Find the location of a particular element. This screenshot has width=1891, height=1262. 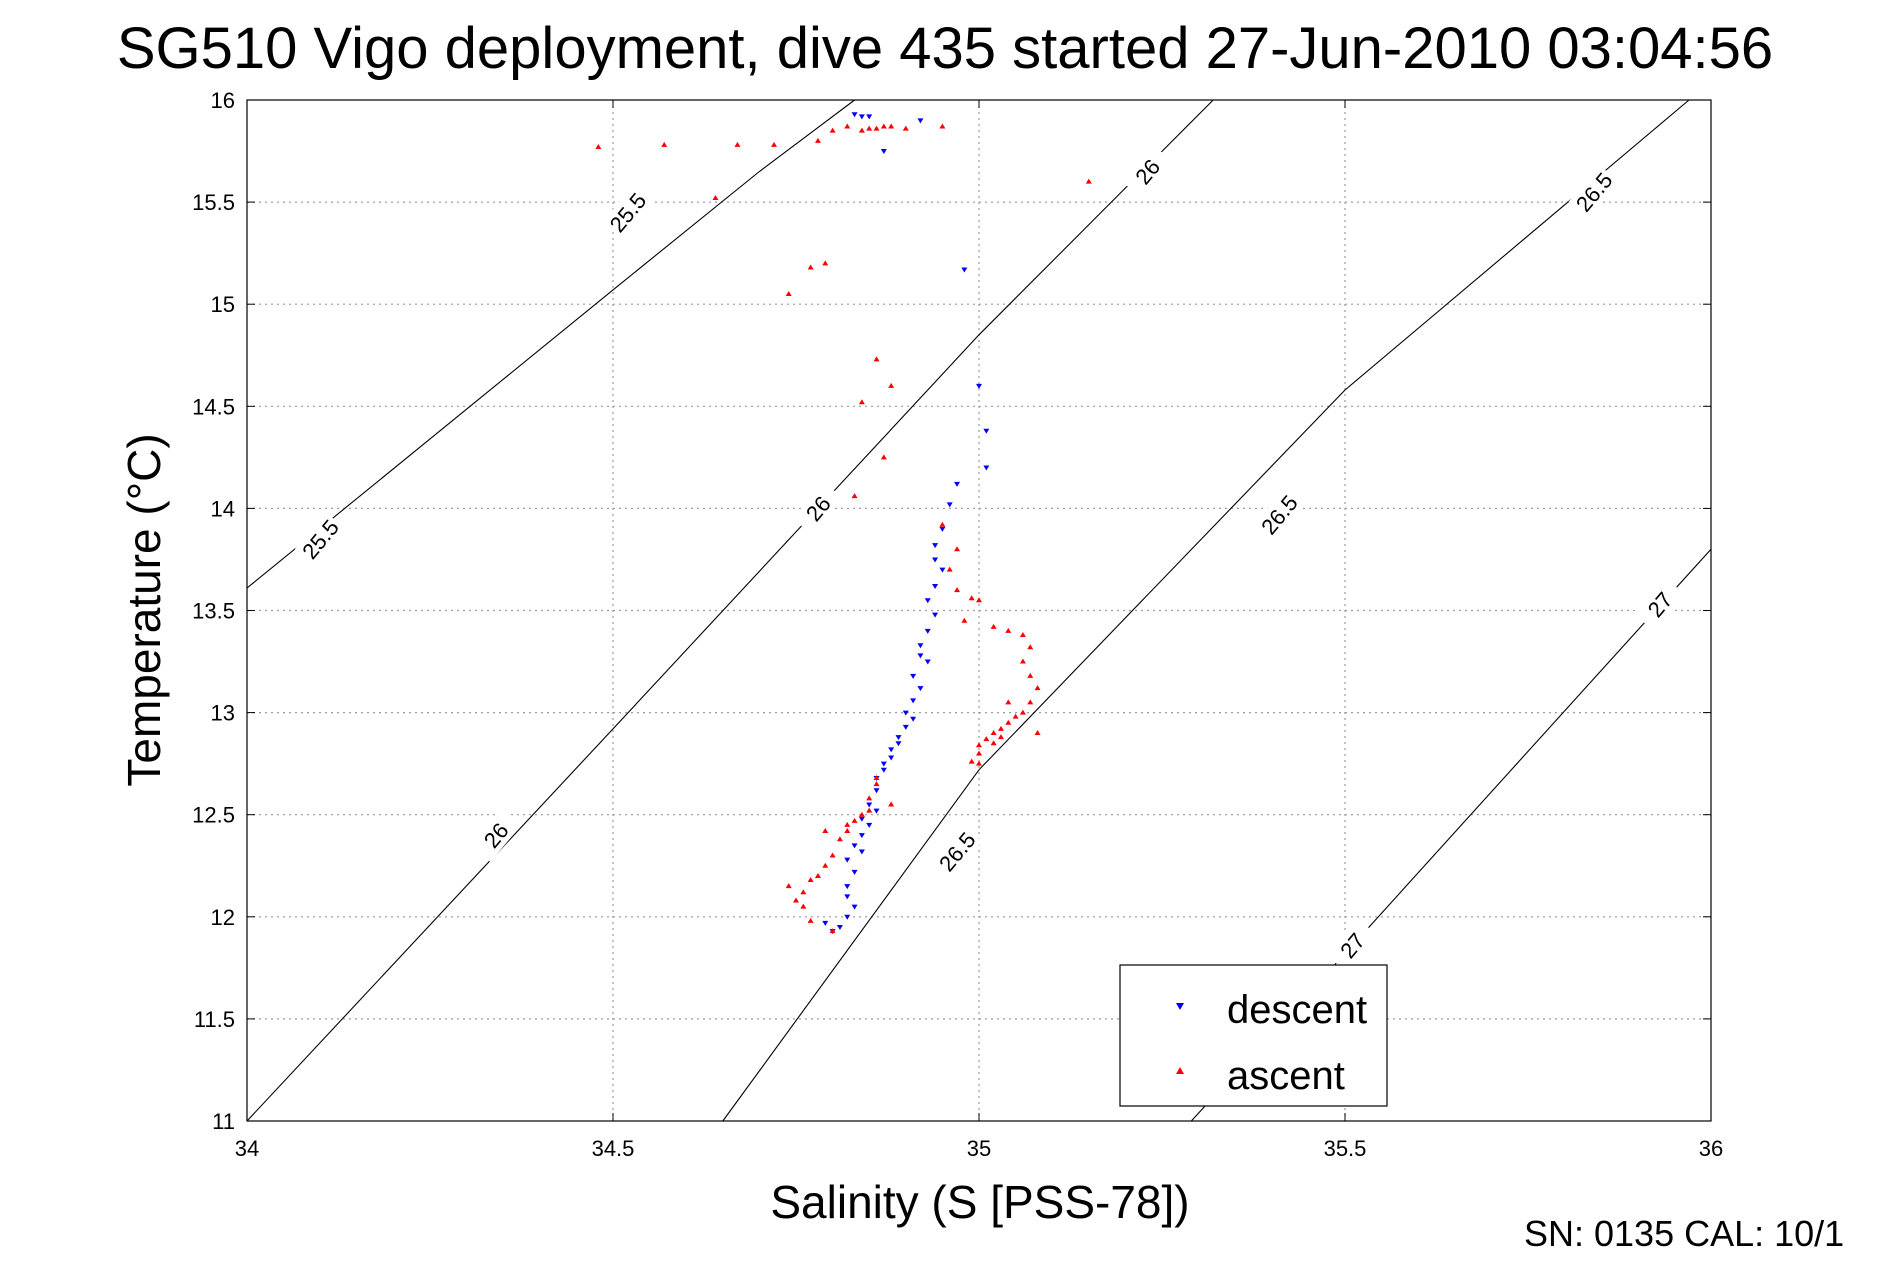

y-tick-label: 13 is located at coordinates (223, 713).